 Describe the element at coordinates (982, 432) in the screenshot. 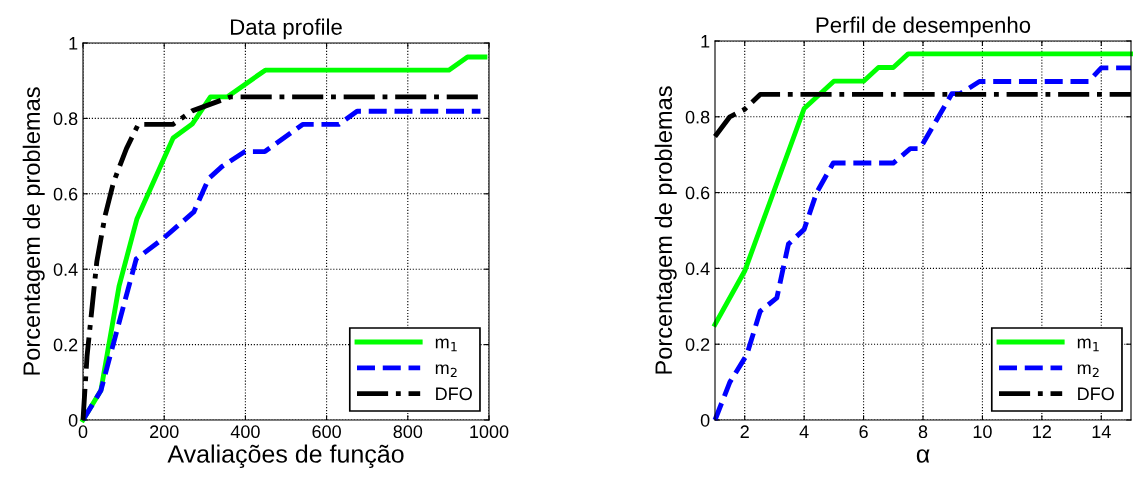

I see `x-tick-label: 10` at that location.